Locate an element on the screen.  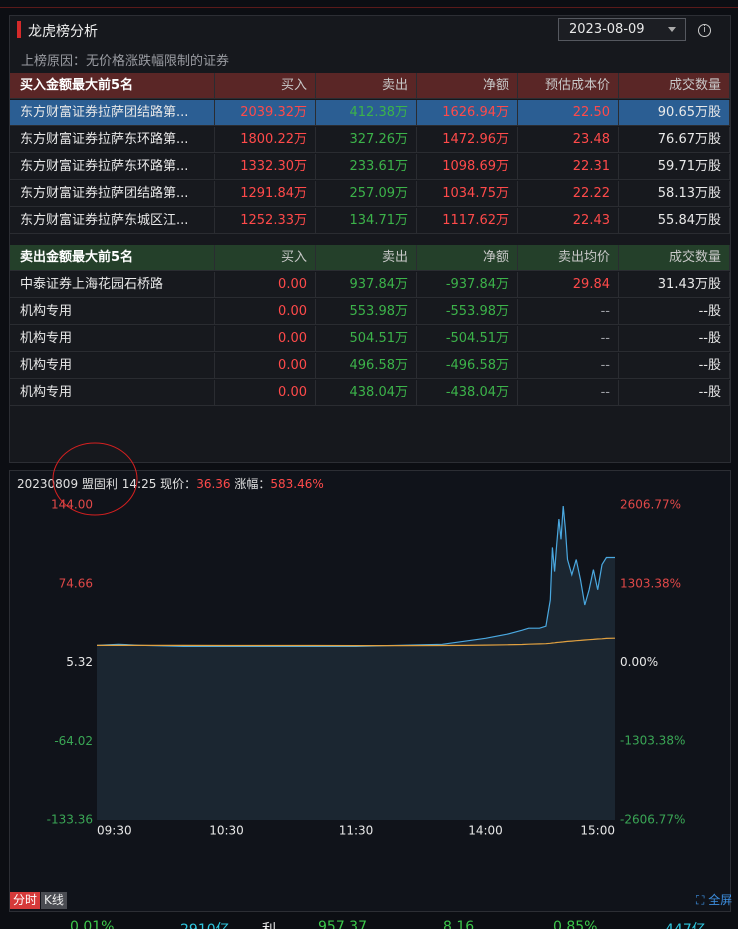
y-tick-label: -64.02 is located at coordinates (73, 741).